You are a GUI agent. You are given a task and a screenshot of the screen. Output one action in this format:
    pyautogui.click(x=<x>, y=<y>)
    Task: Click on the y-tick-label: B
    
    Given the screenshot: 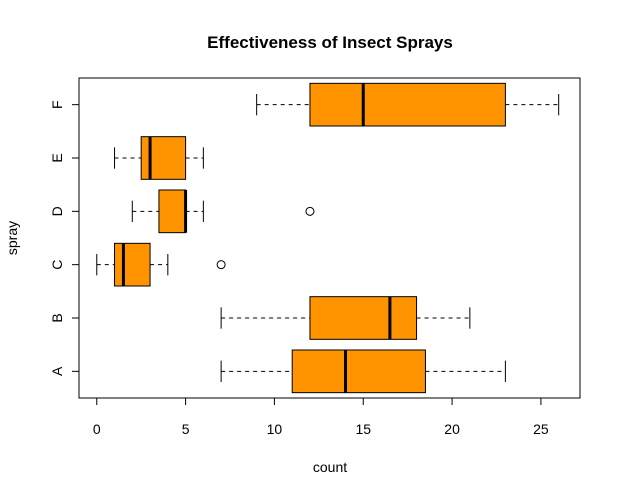 What is the action you would take?
    pyautogui.click(x=57, y=317)
    